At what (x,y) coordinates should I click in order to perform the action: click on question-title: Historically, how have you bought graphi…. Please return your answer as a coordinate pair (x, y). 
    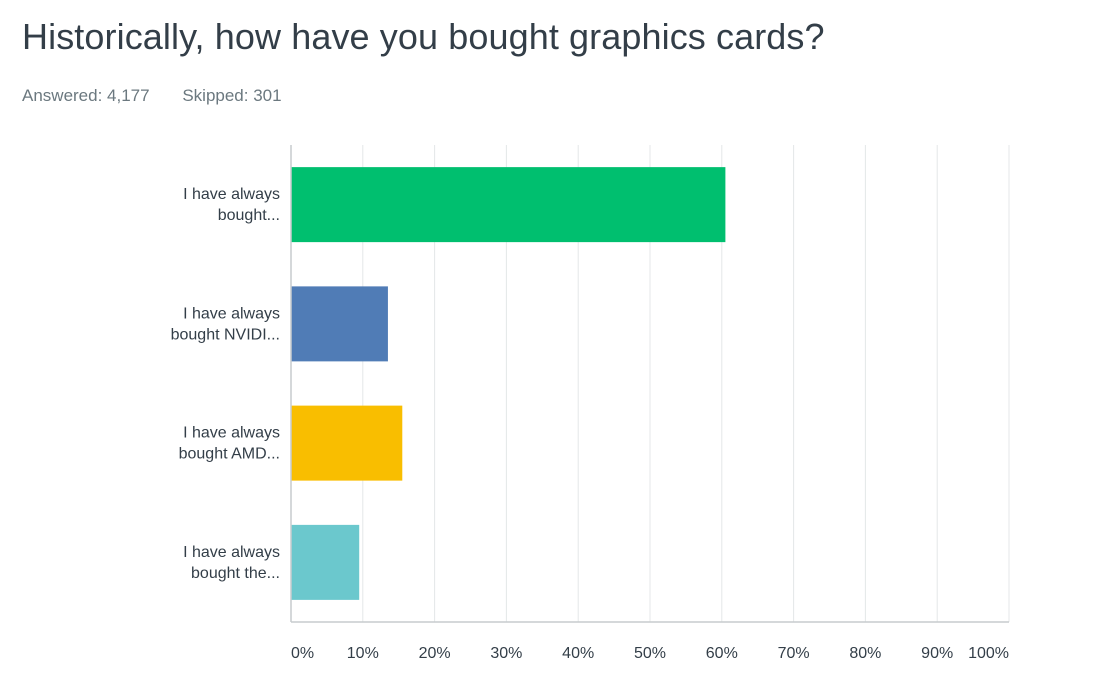
    Looking at the image, I should click on (423, 36).